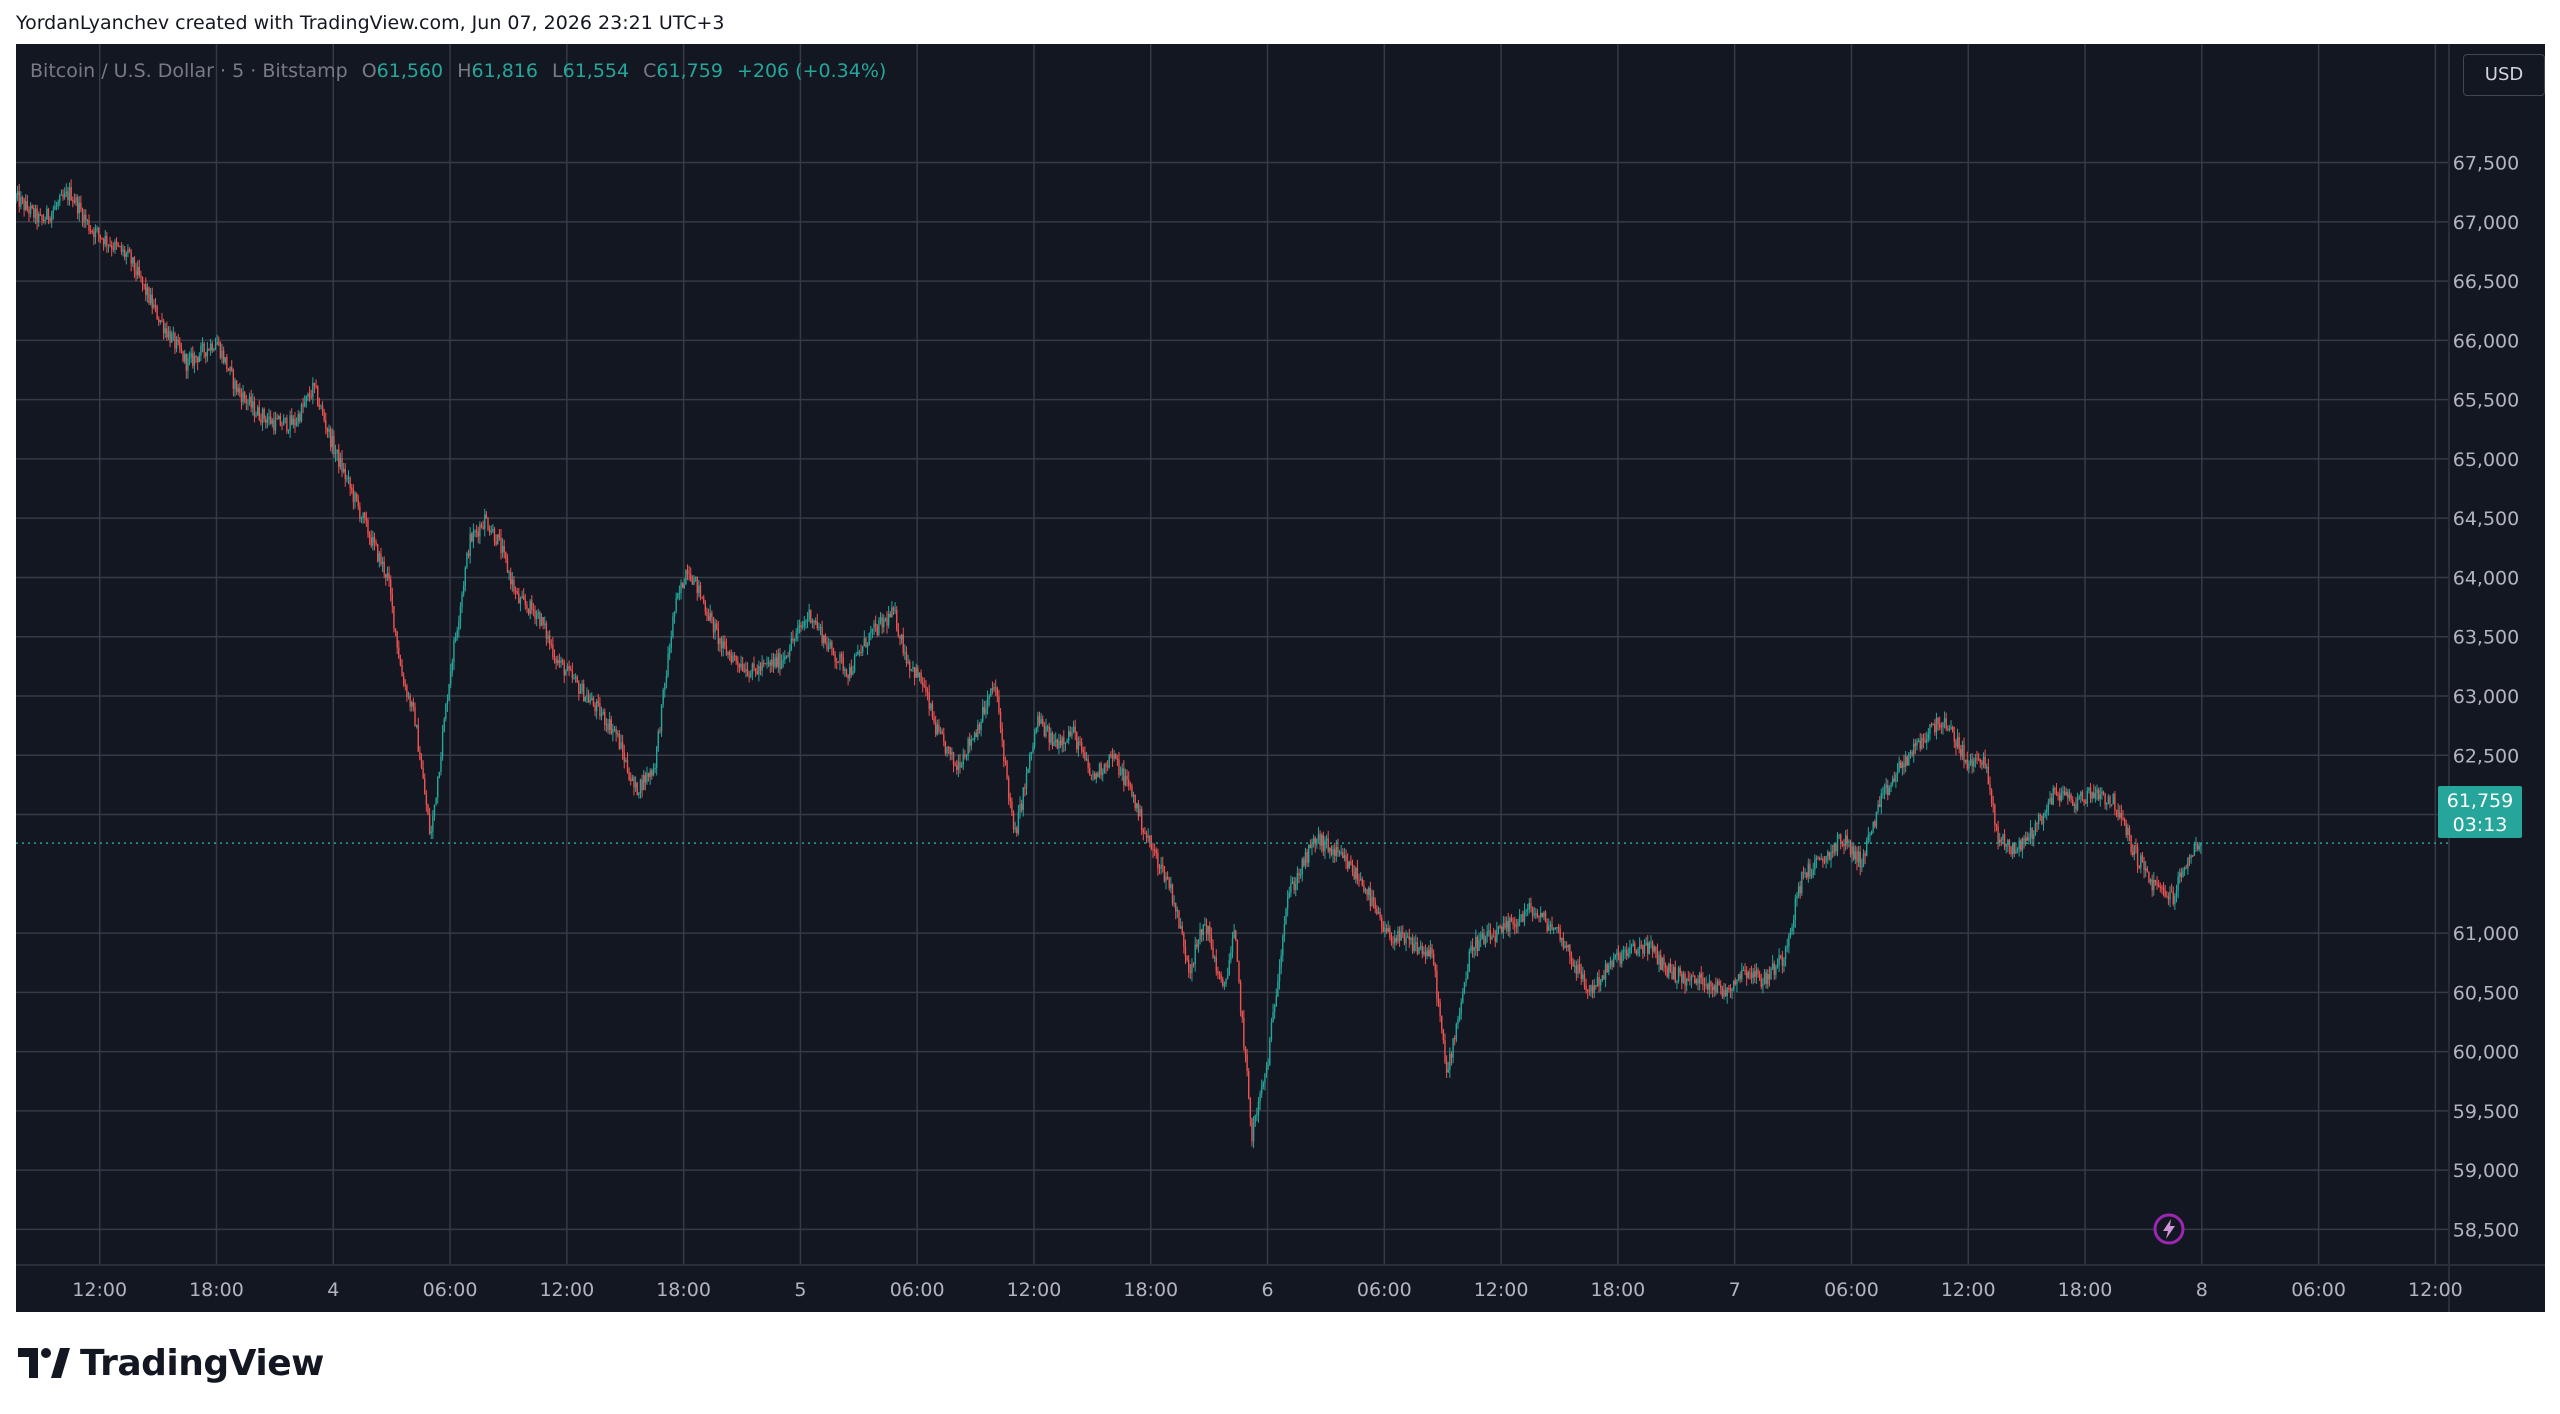  Describe the element at coordinates (2085, 1290) in the screenshot. I see `time-tick-label: 18:00` at that location.